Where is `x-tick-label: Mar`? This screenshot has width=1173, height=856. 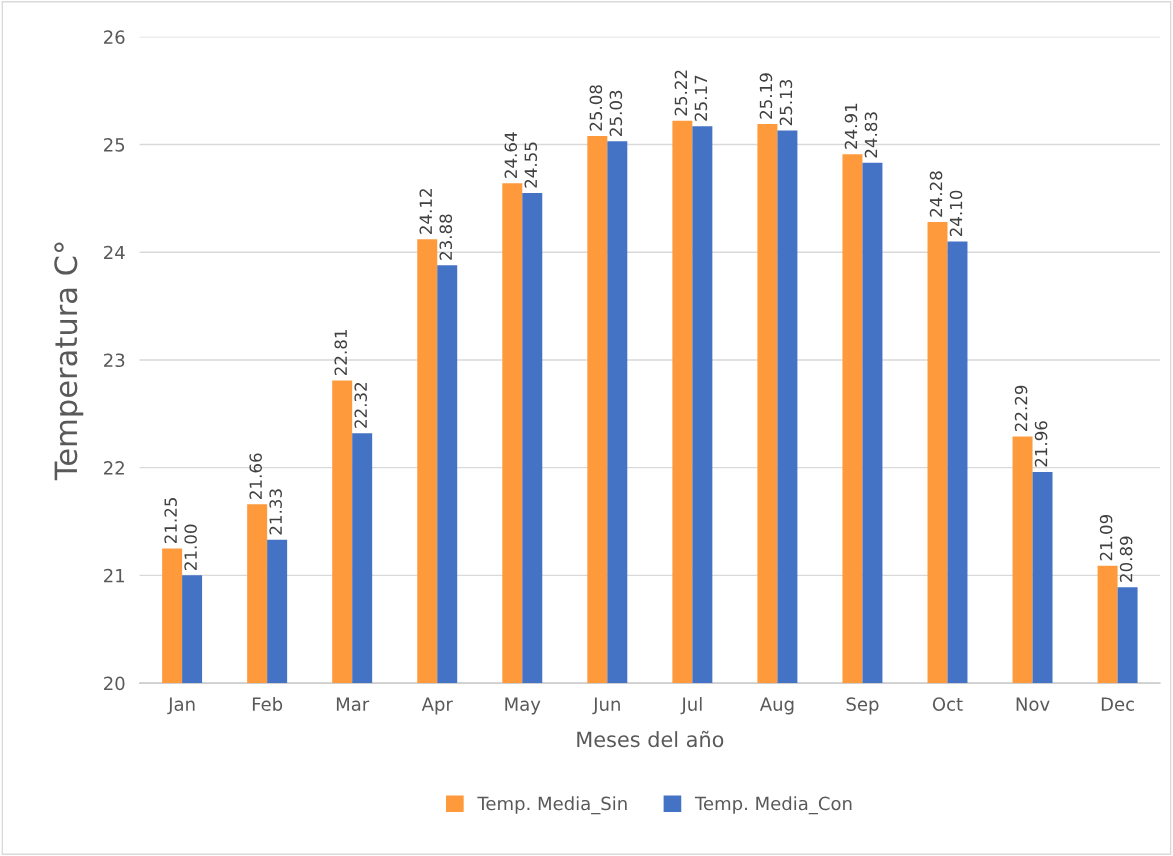 x-tick-label: Mar is located at coordinates (353, 704).